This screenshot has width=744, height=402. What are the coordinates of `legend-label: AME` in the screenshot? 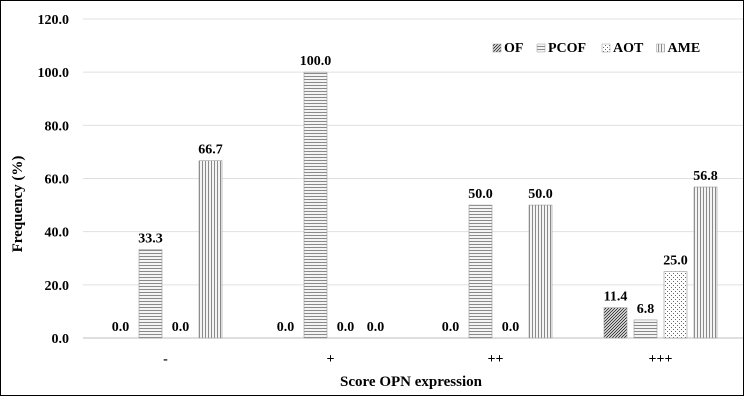 It's located at (684, 48).